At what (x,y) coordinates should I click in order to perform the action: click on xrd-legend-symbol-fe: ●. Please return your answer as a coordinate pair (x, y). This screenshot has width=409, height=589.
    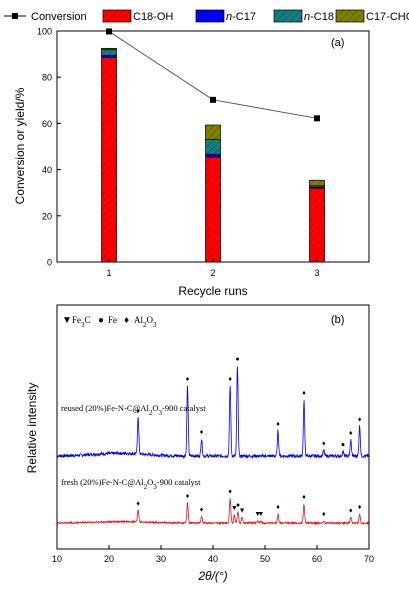
    Looking at the image, I should click on (101, 320).